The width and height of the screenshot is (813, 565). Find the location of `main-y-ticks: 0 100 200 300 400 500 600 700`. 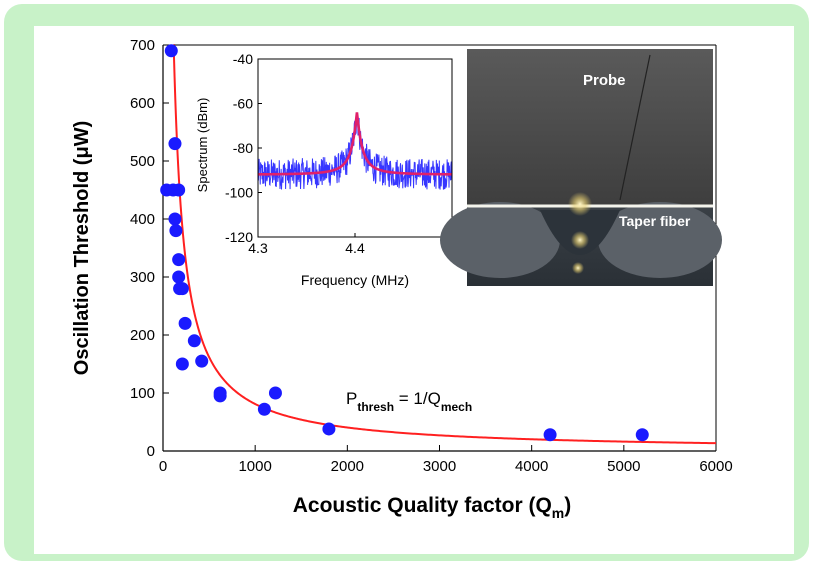

main-y-ticks: 0 100 200 300 400 500 600 700 is located at coordinates (149, 248).